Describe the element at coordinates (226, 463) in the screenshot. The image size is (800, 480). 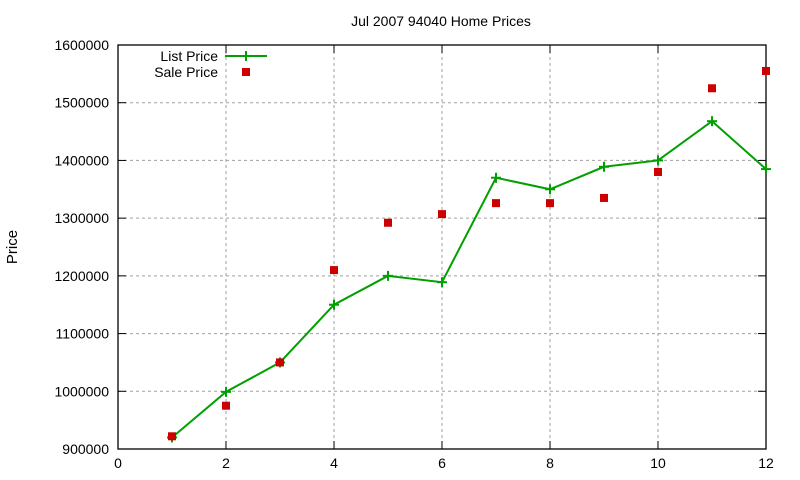
I see `x-tick-label: 2` at that location.